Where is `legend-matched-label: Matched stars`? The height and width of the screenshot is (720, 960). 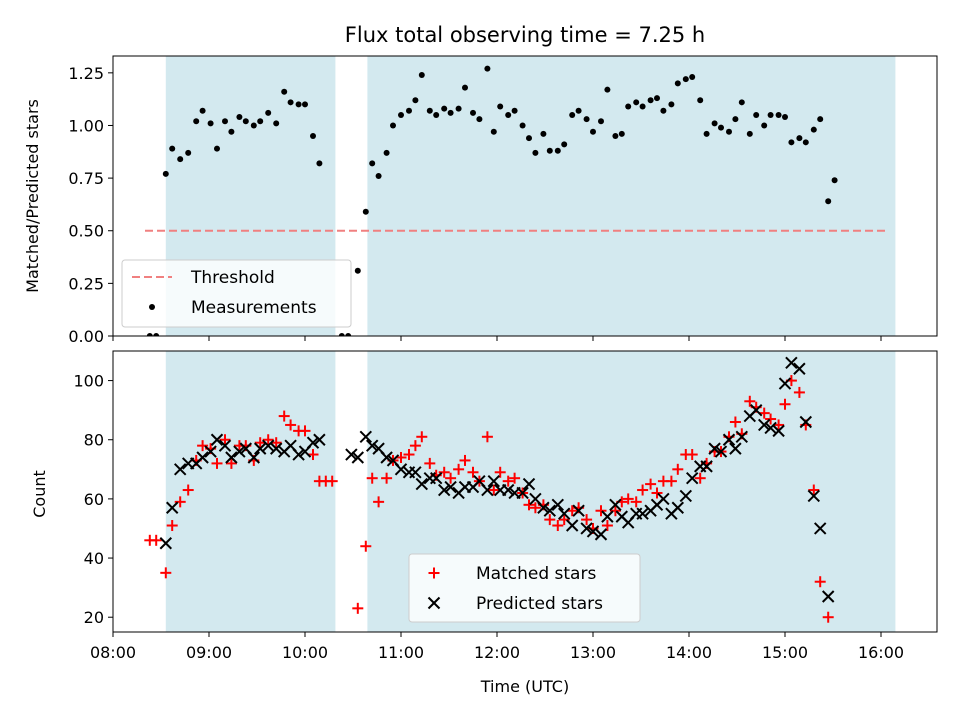 legend-matched-label: Matched stars is located at coordinates (536, 574).